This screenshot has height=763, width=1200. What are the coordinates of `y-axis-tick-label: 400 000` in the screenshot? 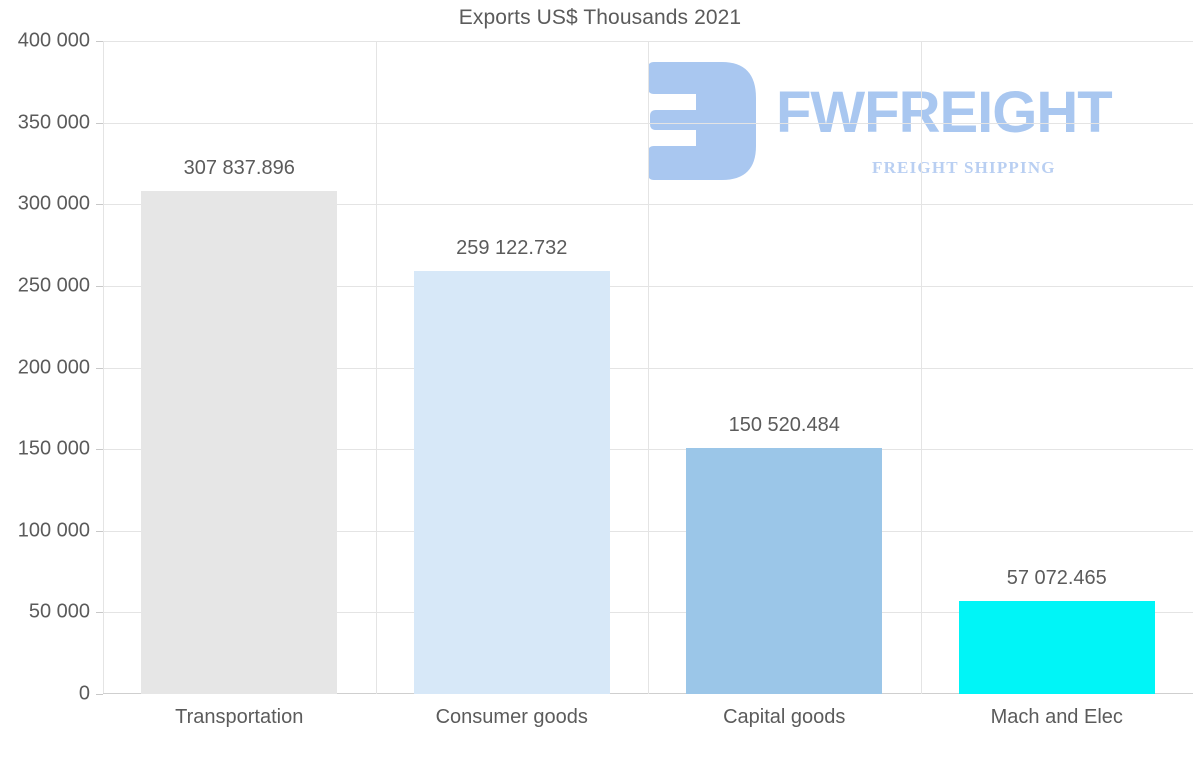 It's located at (53, 40).